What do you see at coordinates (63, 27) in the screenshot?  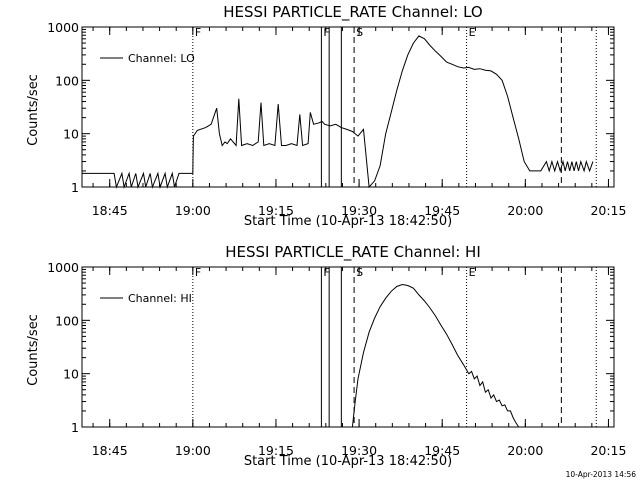 I see `lo-y-tick-label: 1000` at bounding box center [63, 27].